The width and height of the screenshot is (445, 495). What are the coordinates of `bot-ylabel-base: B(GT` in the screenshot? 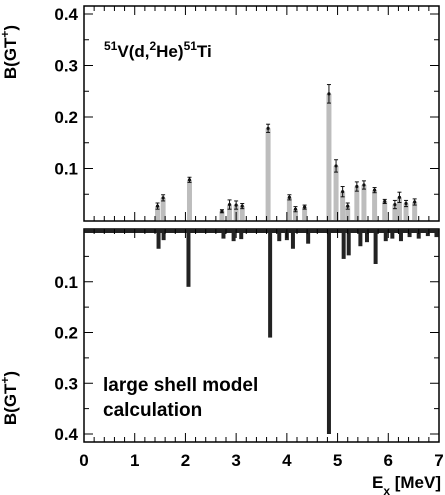 It's located at (10, 404).